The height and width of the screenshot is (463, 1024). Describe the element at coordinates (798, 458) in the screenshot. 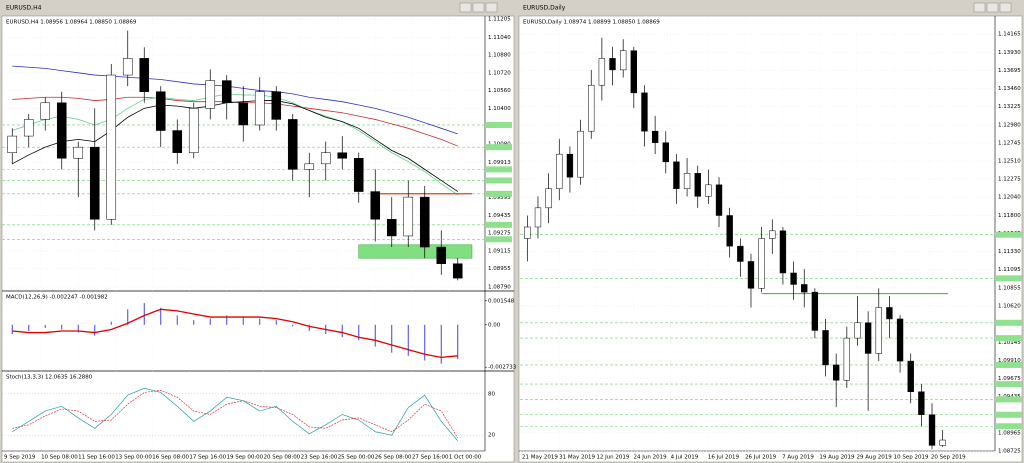

I see `time-label: 7 Aug 2019` at that location.